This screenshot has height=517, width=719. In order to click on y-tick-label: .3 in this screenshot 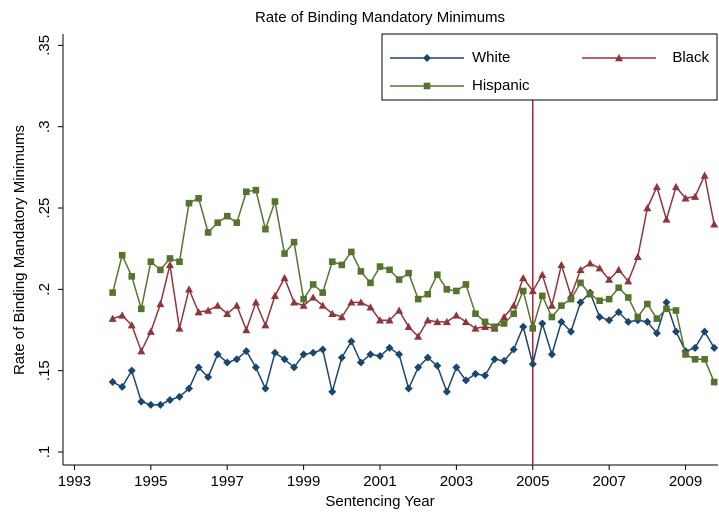, I will do `click(44, 126)`.